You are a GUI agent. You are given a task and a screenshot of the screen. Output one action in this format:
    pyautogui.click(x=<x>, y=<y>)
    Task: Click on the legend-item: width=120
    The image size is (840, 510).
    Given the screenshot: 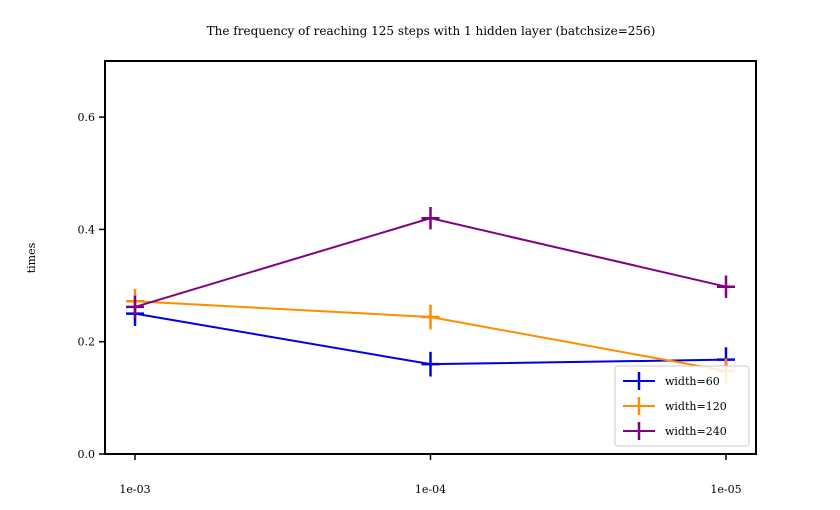 What is the action you would take?
    pyautogui.click(x=675, y=406)
    